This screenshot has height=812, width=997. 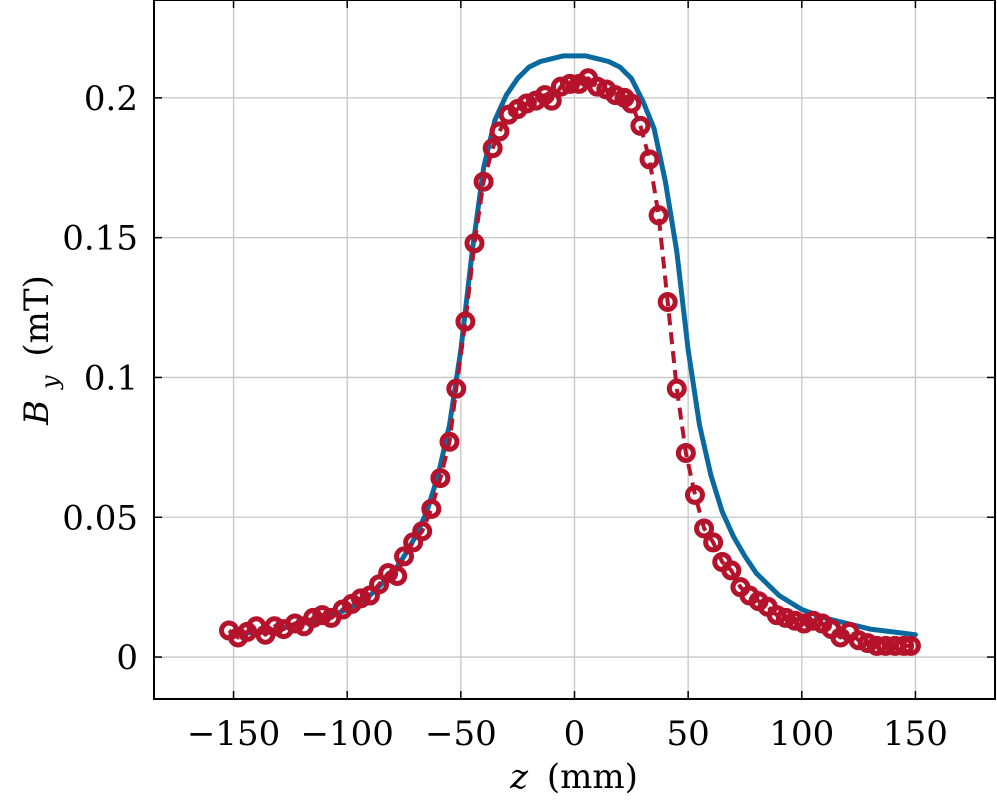 I want to click on x-tick-label: −100, so click(x=347, y=734).